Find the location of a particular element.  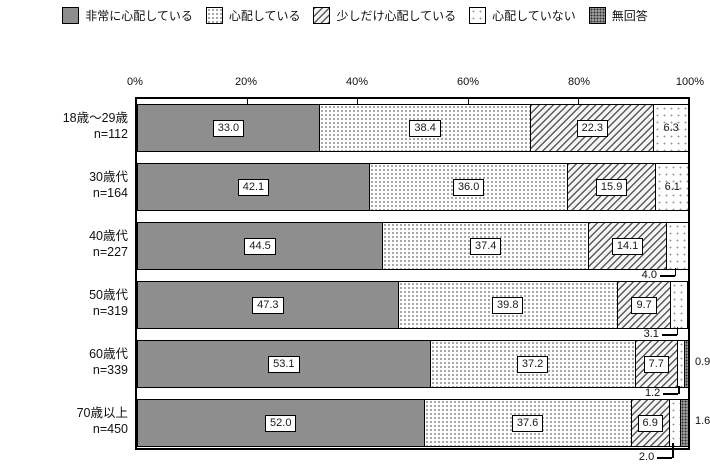

category-sample-size: n=450 is located at coordinates (110, 429).